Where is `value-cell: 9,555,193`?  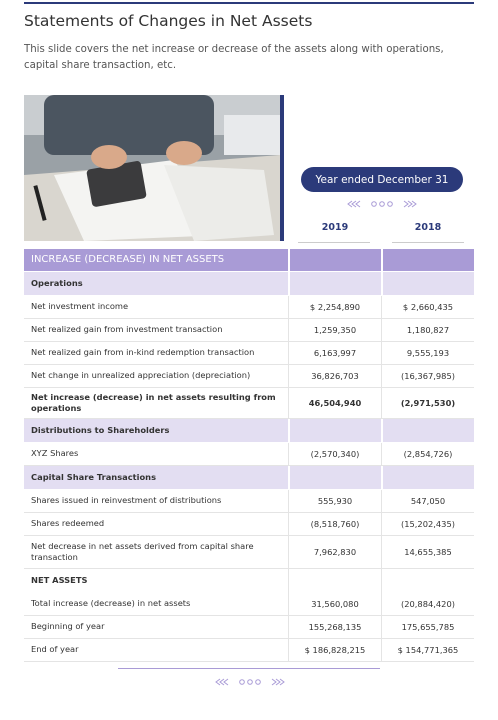 value-cell: 9,555,193 is located at coordinates (427, 353).